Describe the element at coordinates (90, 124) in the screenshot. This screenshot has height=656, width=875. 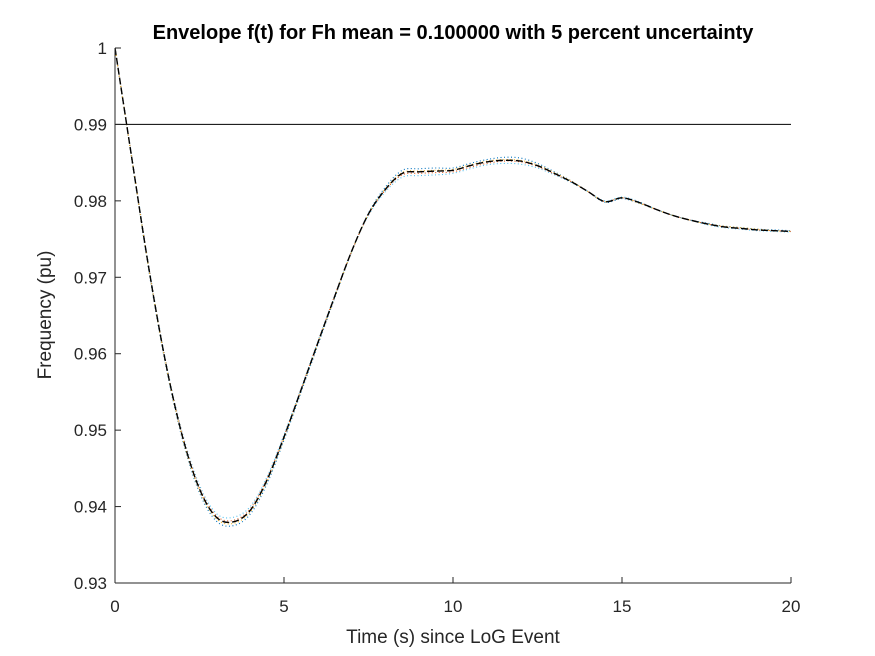
I see `y-tick-label: 0.99` at that location.